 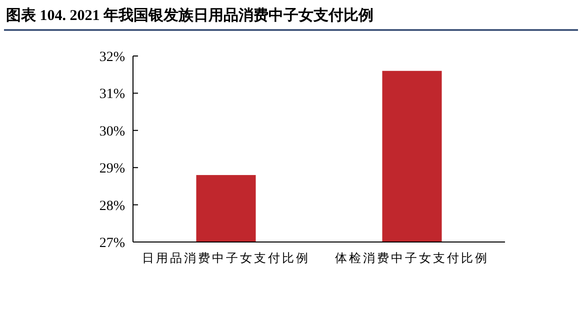 I want to click on y-tick-label: 29%, so click(x=112, y=169).